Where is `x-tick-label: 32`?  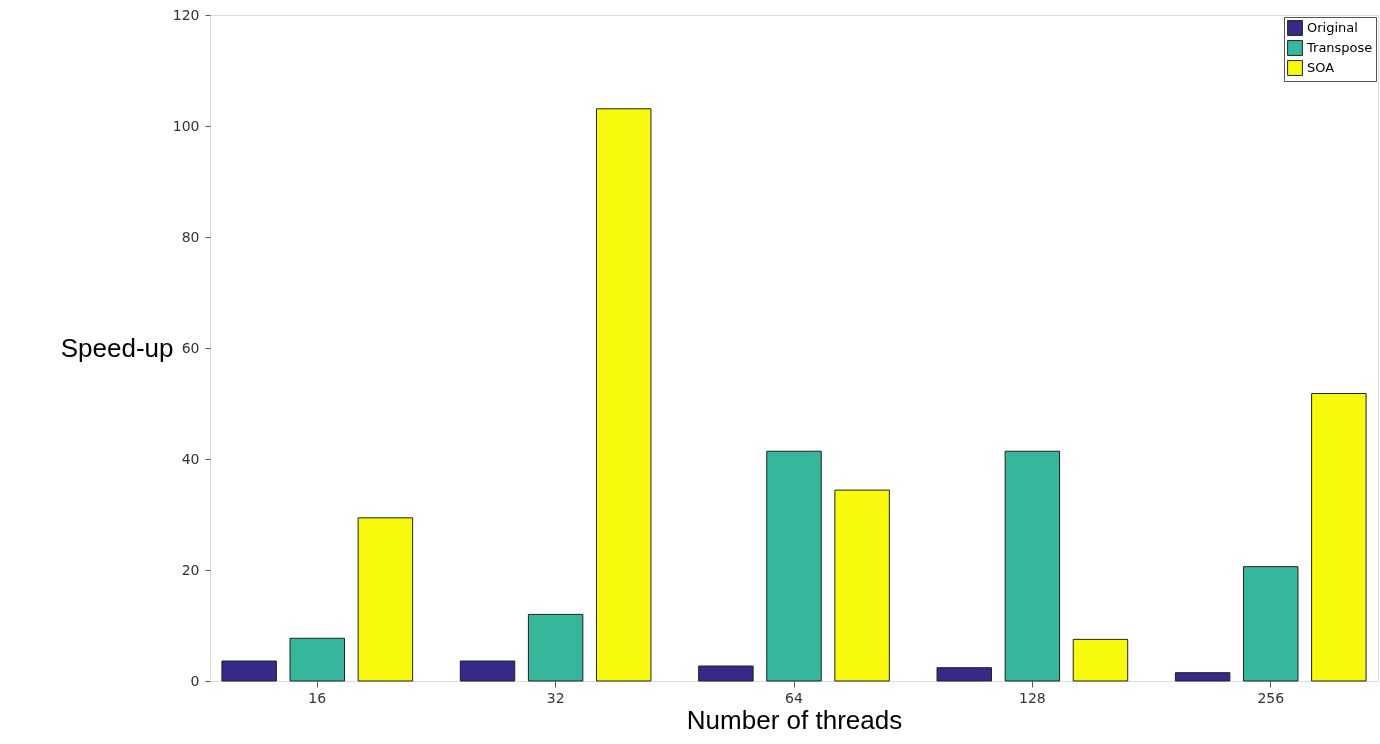
x-tick-label: 32 is located at coordinates (555, 697).